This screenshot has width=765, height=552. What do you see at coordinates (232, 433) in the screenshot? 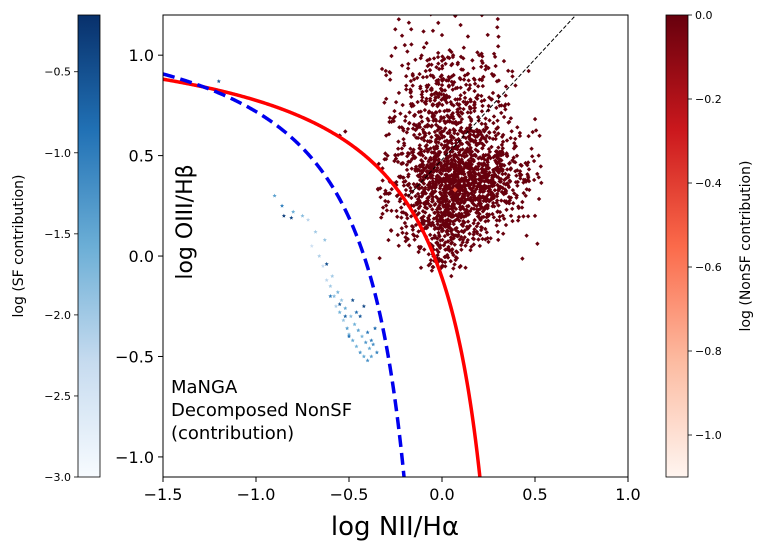
I see `annotation-line-3: (contribution)` at bounding box center [232, 433].